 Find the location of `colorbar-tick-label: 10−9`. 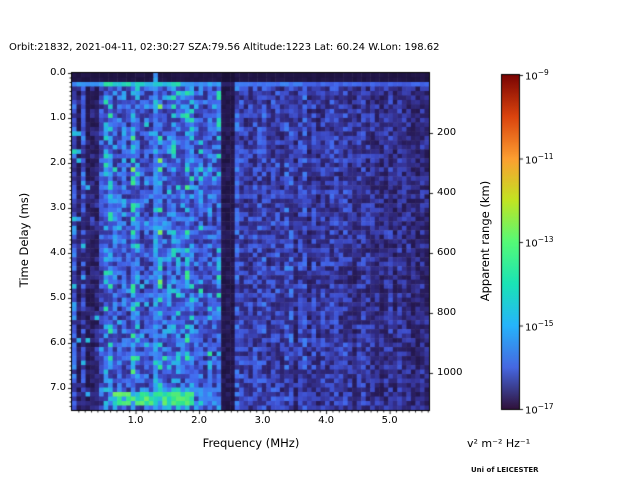

colorbar-tick-label: 10−9 is located at coordinates (537, 75).